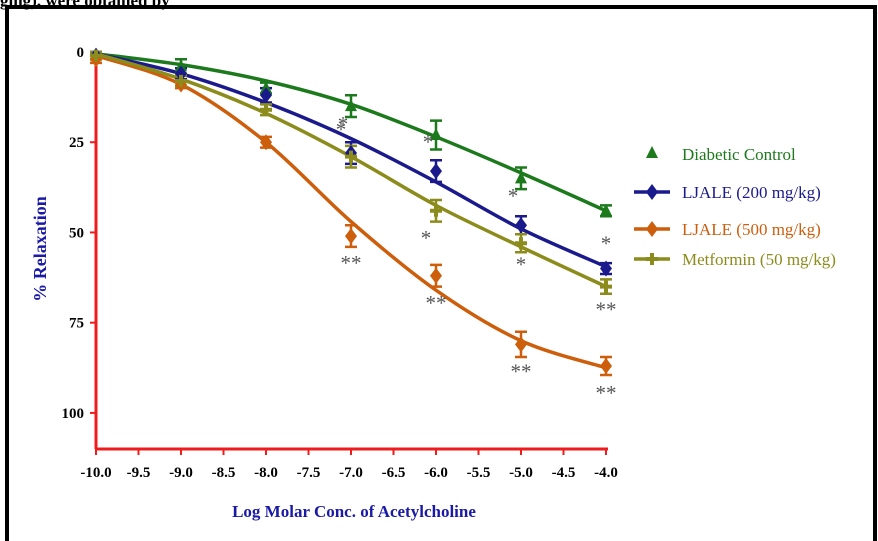 The width and height of the screenshot is (878, 541). I want to click on legend-label-ljale-200-mg-kg: LJALE (200 mg/kg), so click(751, 192).